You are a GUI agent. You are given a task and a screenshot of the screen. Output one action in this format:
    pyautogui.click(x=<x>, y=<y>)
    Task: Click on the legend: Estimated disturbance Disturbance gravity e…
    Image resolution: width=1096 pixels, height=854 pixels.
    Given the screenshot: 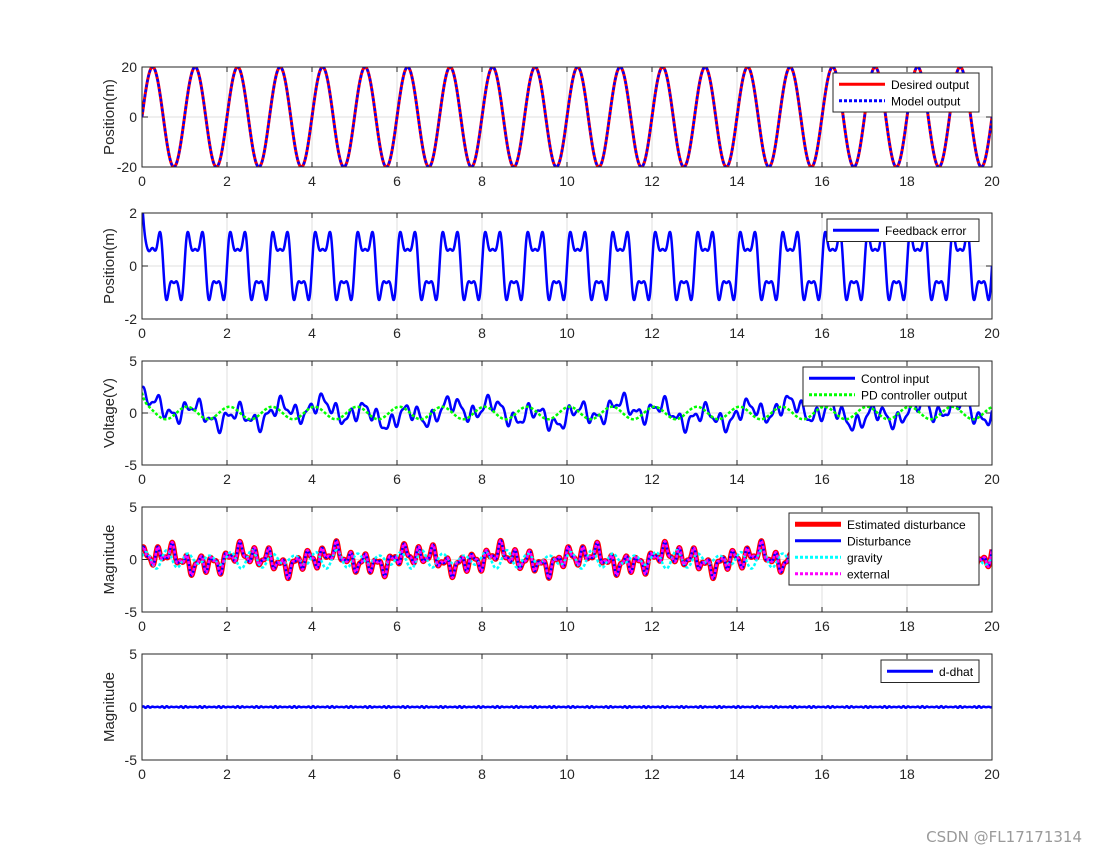 What is the action you would take?
    pyautogui.click(x=884, y=549)
    